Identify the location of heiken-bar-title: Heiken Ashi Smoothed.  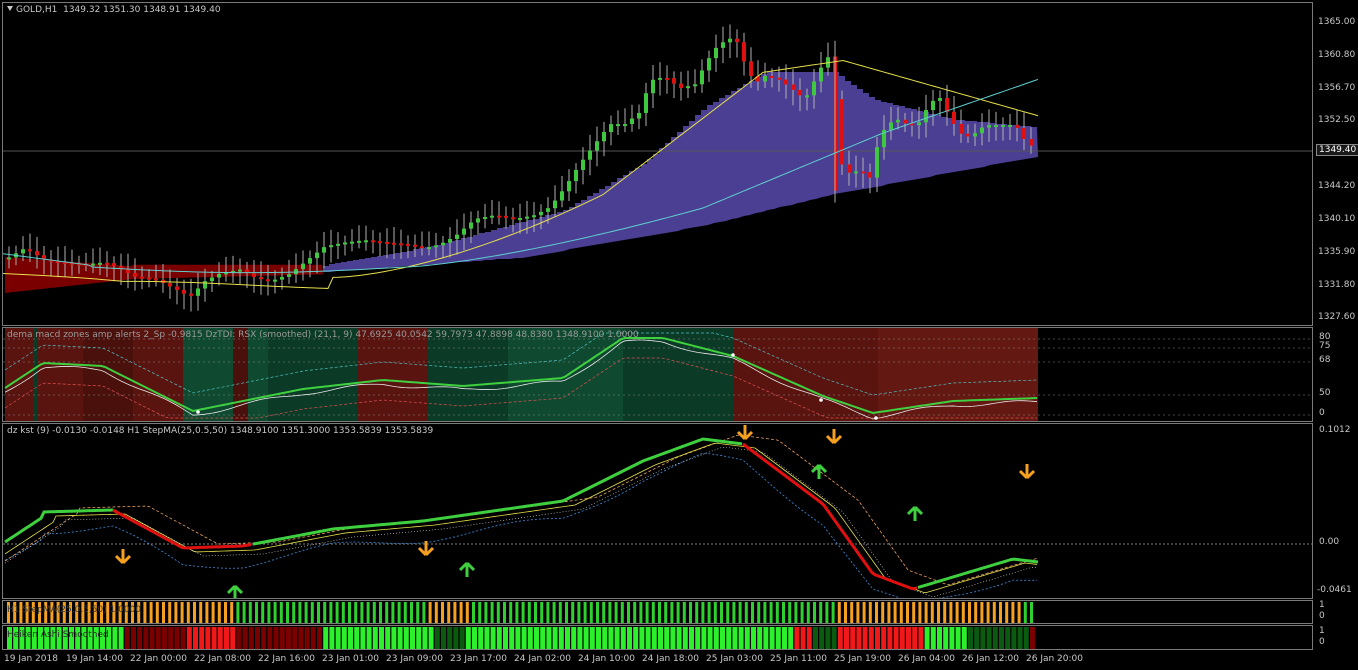
(58, 635).